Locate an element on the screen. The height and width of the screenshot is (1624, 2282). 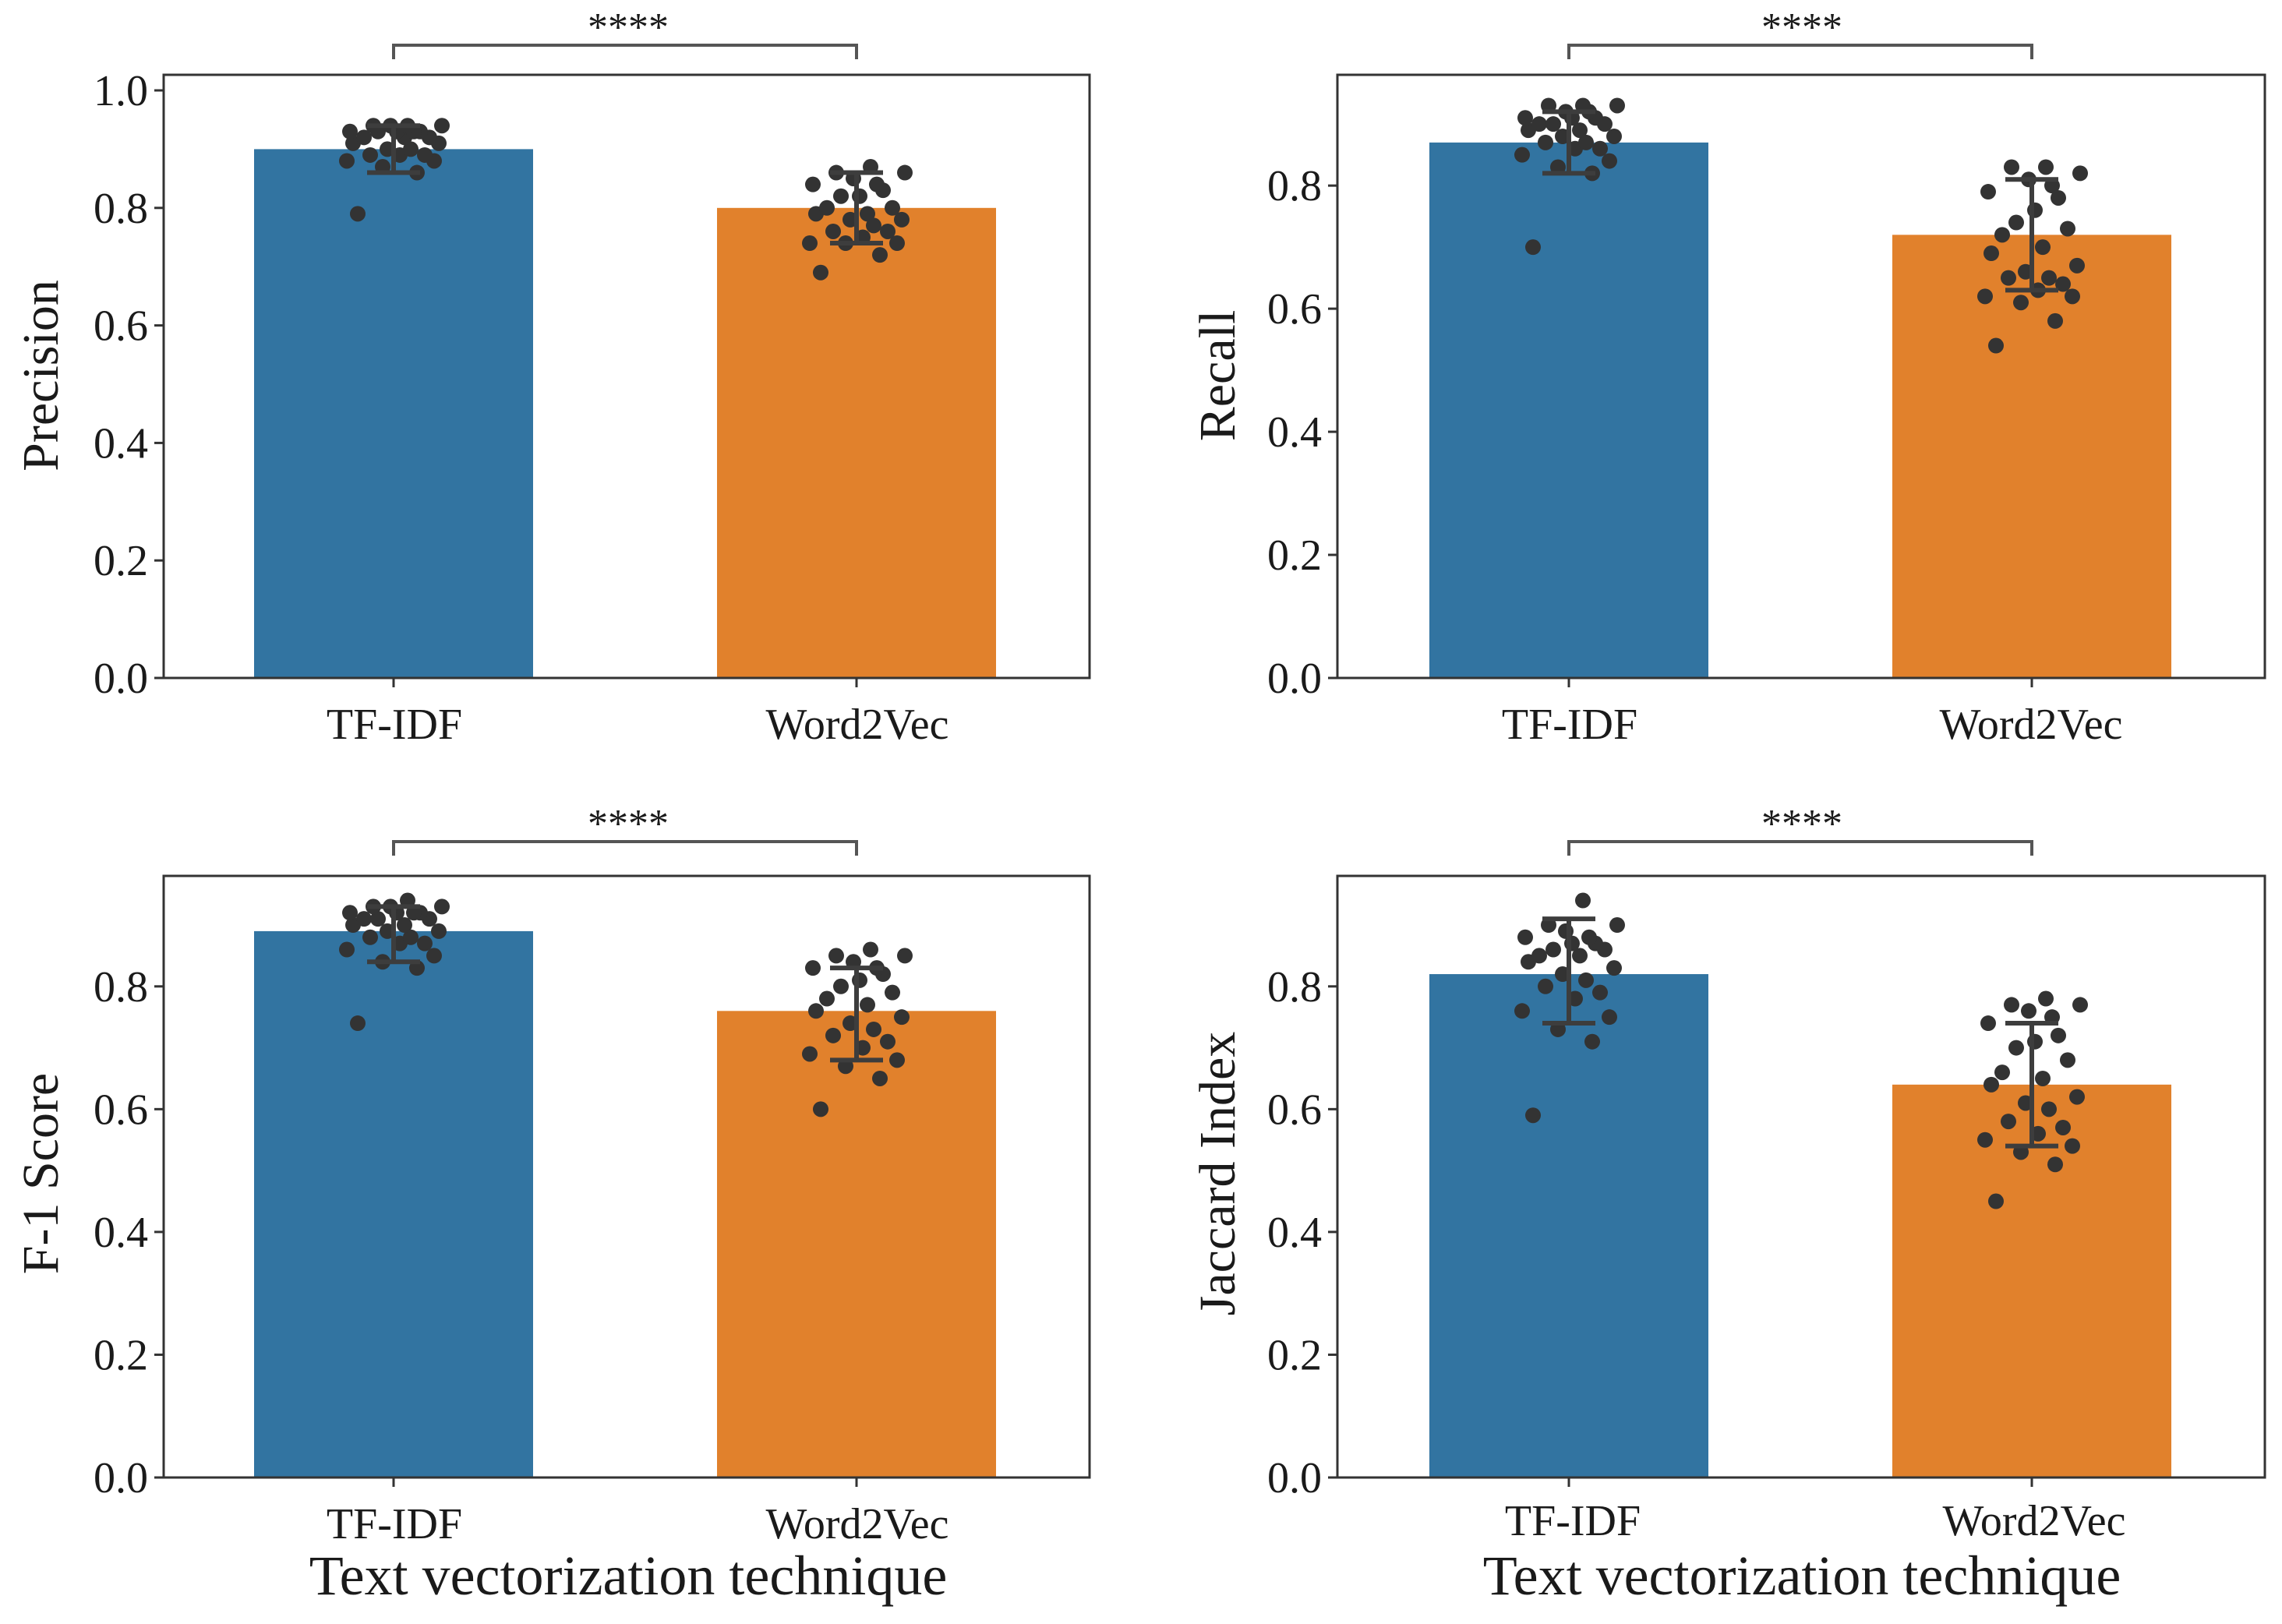
xtick-label-recall-word2vec: Word2Vec is located at coordinates (2032, 725).